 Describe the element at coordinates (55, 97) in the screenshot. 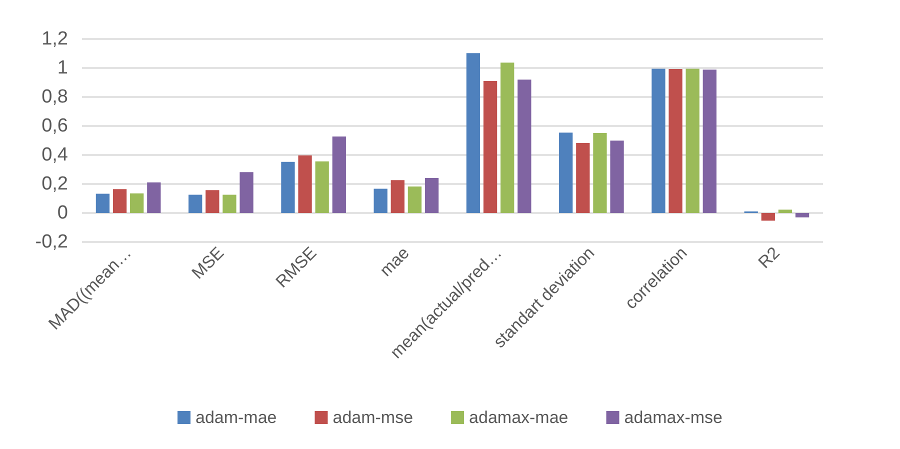

I see `y-tick-label: 0,8` at that location.